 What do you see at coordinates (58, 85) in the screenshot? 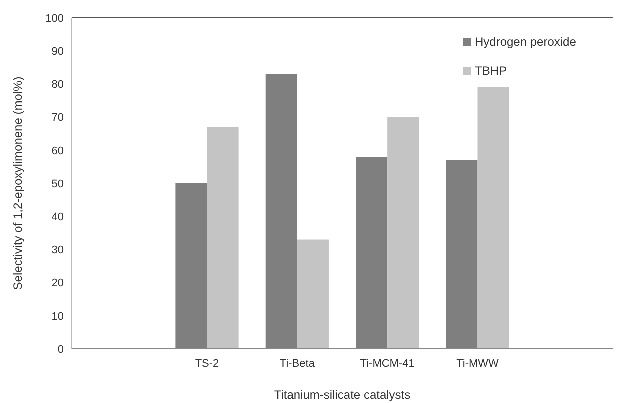
I see `y-tick-label: 80` at bounding box center [58, 85].